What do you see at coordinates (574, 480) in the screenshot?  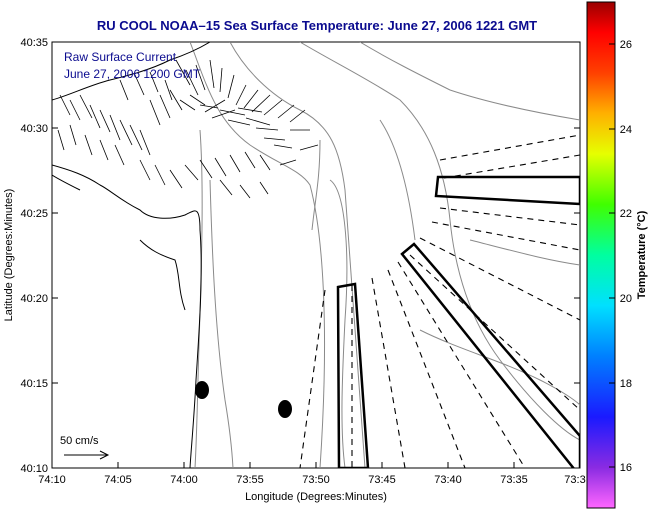 I see `x-tick-label: 73:3` at bounding box center [574, 480].